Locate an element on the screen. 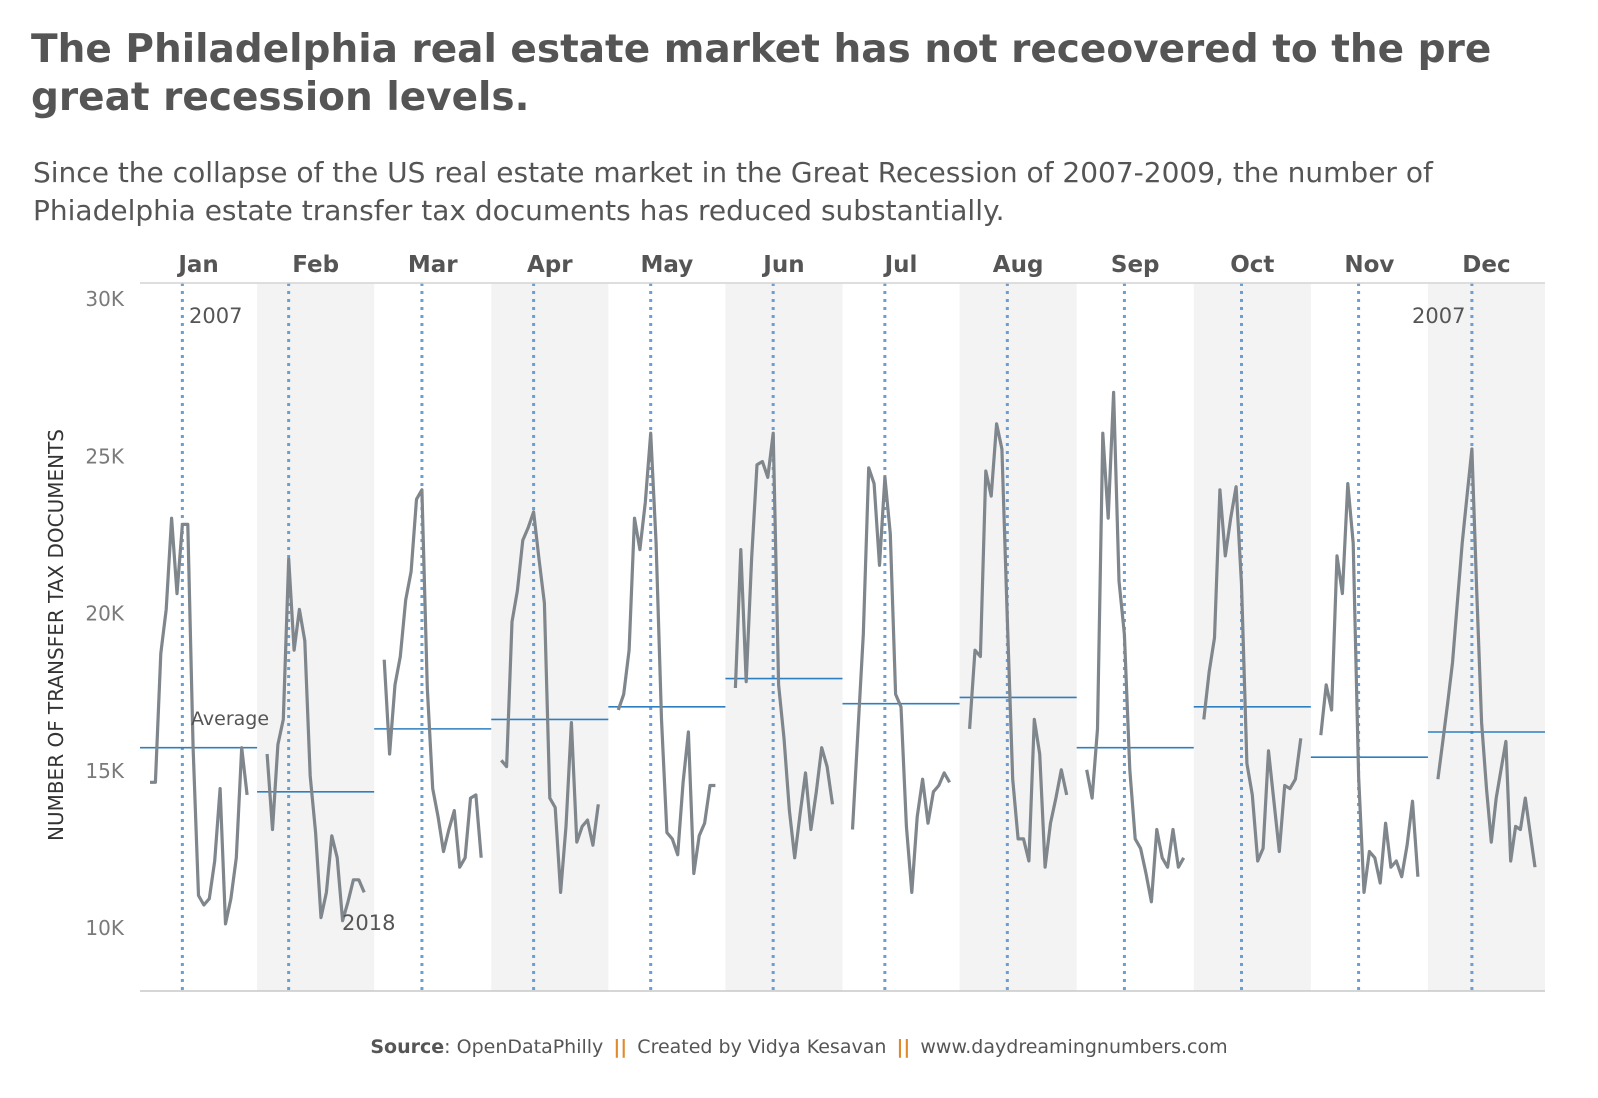 This screenshot has height=1098, width=1598. month-label-apr: Apr is located at coordinates (550, 265).